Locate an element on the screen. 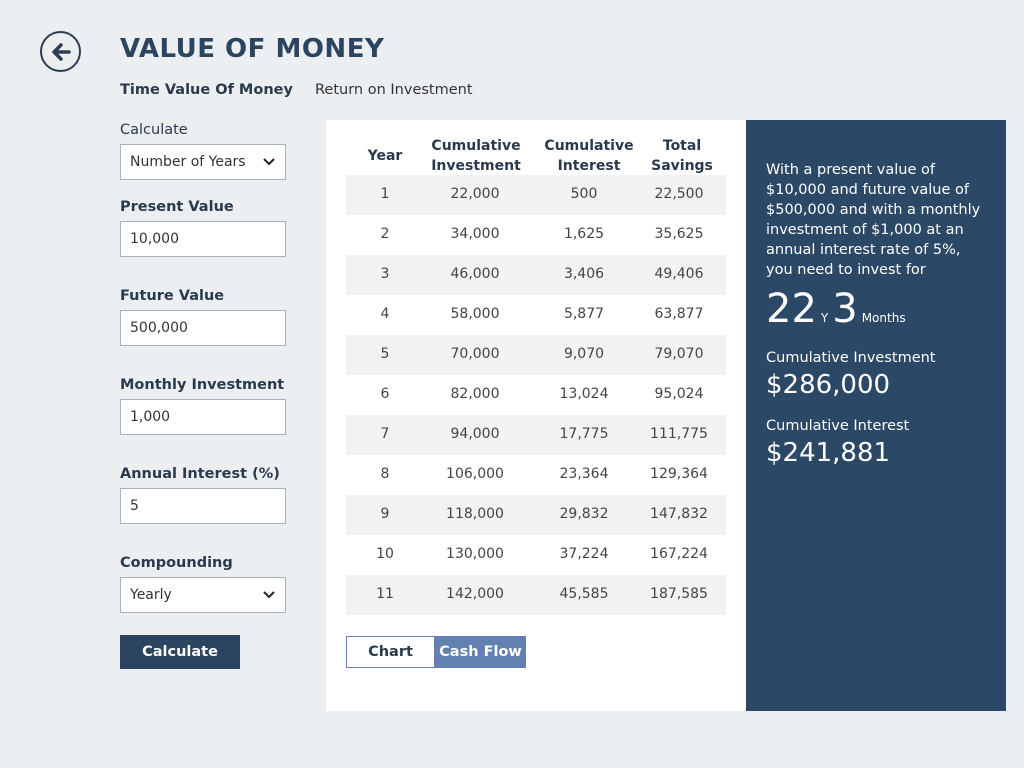 The image size is (1024, 768). table-cell: 1,625 is located at coordinates (584, 234).